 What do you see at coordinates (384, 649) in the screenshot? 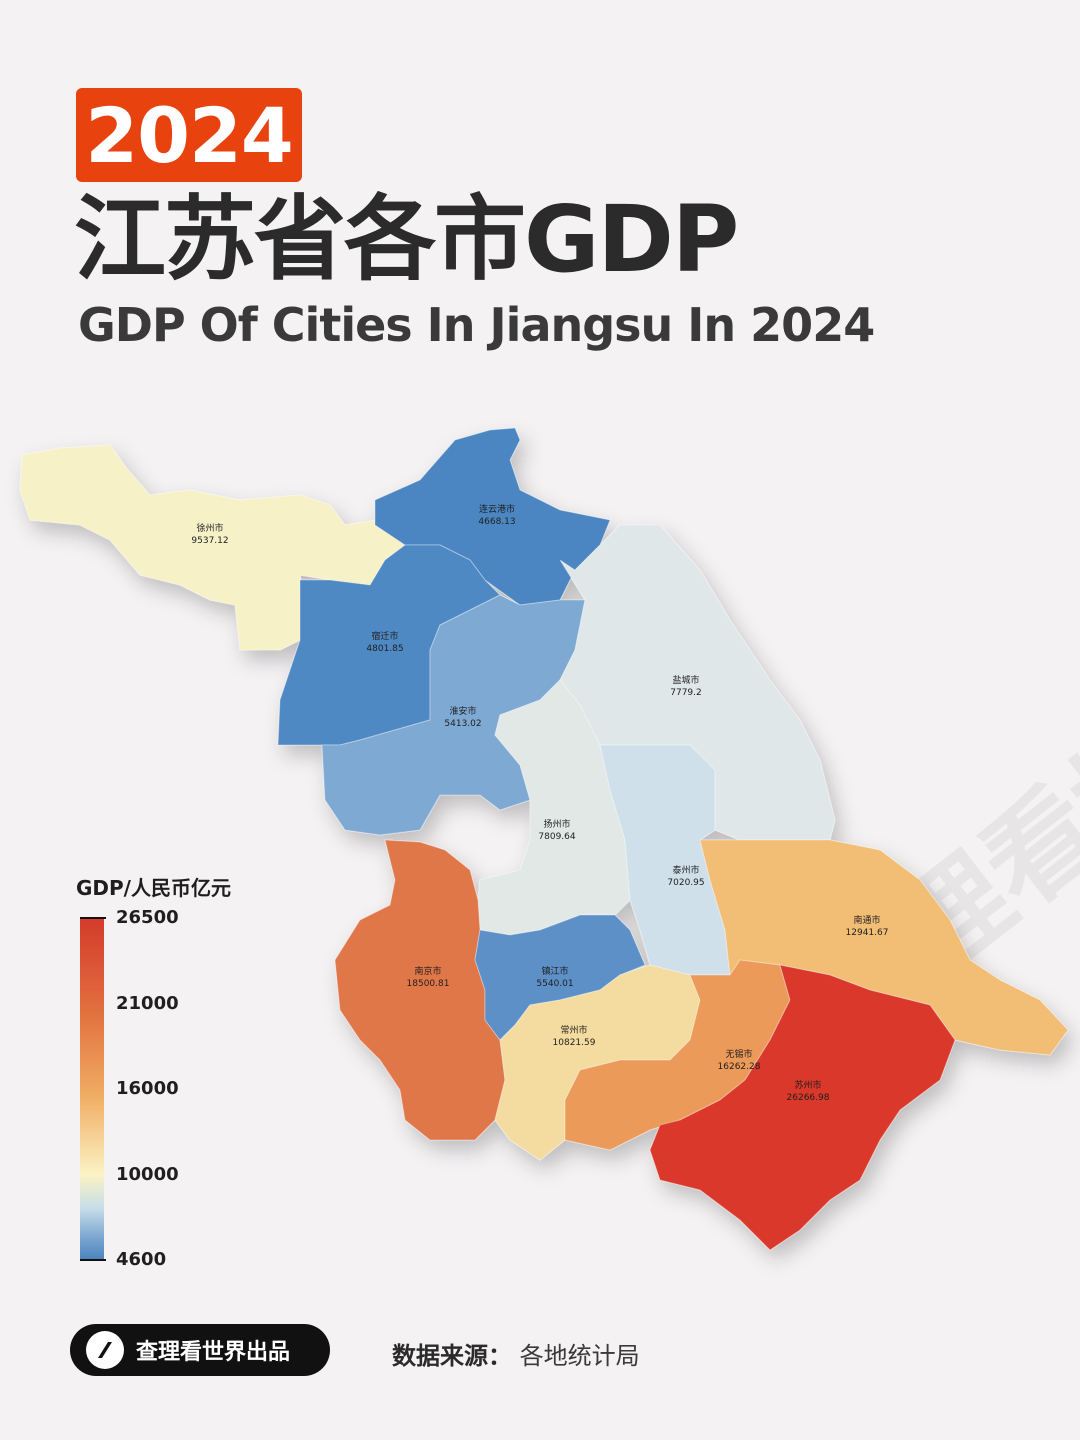
I see `city-gdp-label: 4801.85` at bounding box center [384, 649].